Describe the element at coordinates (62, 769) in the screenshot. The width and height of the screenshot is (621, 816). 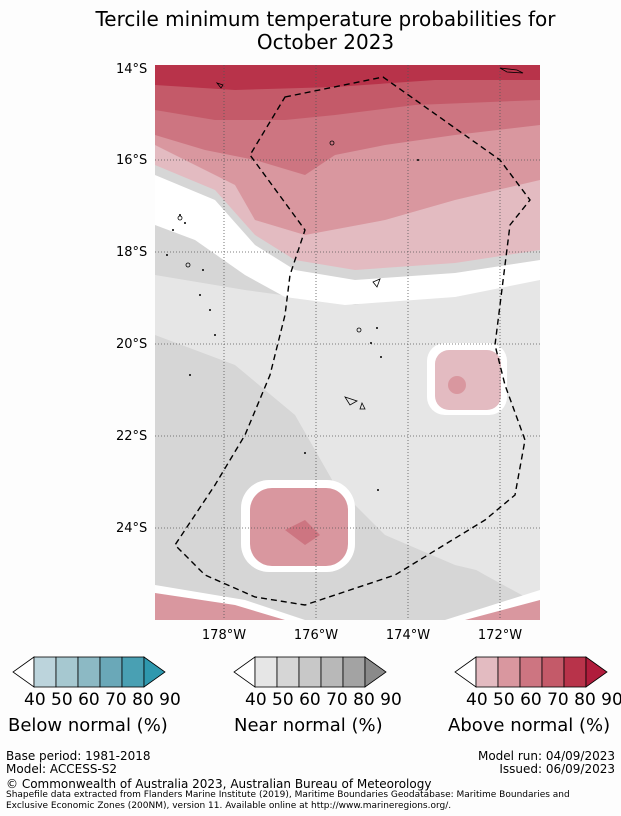
I see `model-name: Model: ACCESS-S2` at that location.